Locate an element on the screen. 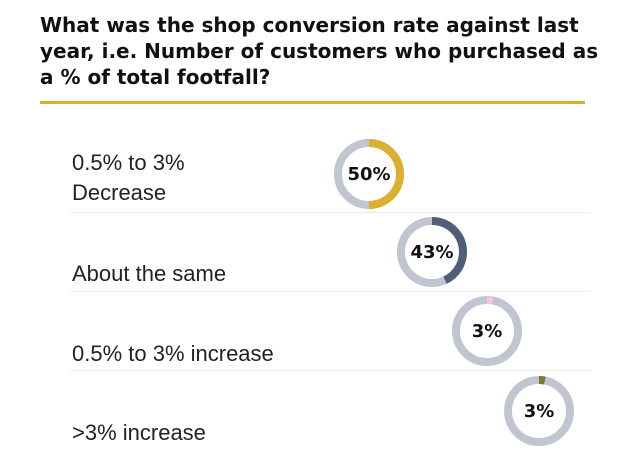  category-label: 0.5% to 3% Decrease is located at coordinates (128, 177).